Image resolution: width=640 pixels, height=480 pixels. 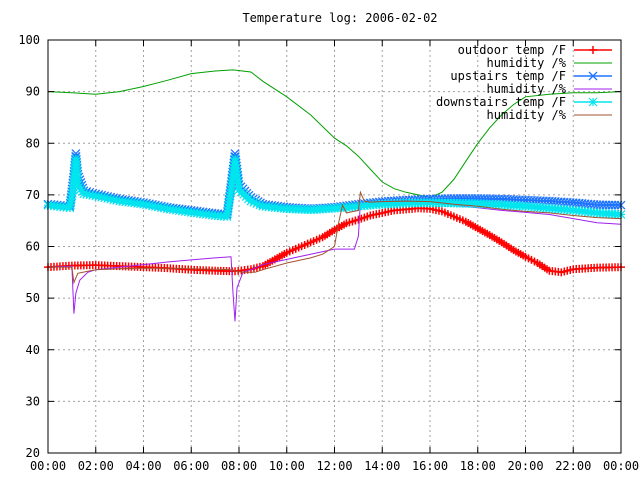 What do you see at coordinates (334, 187) in the screenshot?
I see `series-downstairs-temp-f` at bounding box center [334, 187].